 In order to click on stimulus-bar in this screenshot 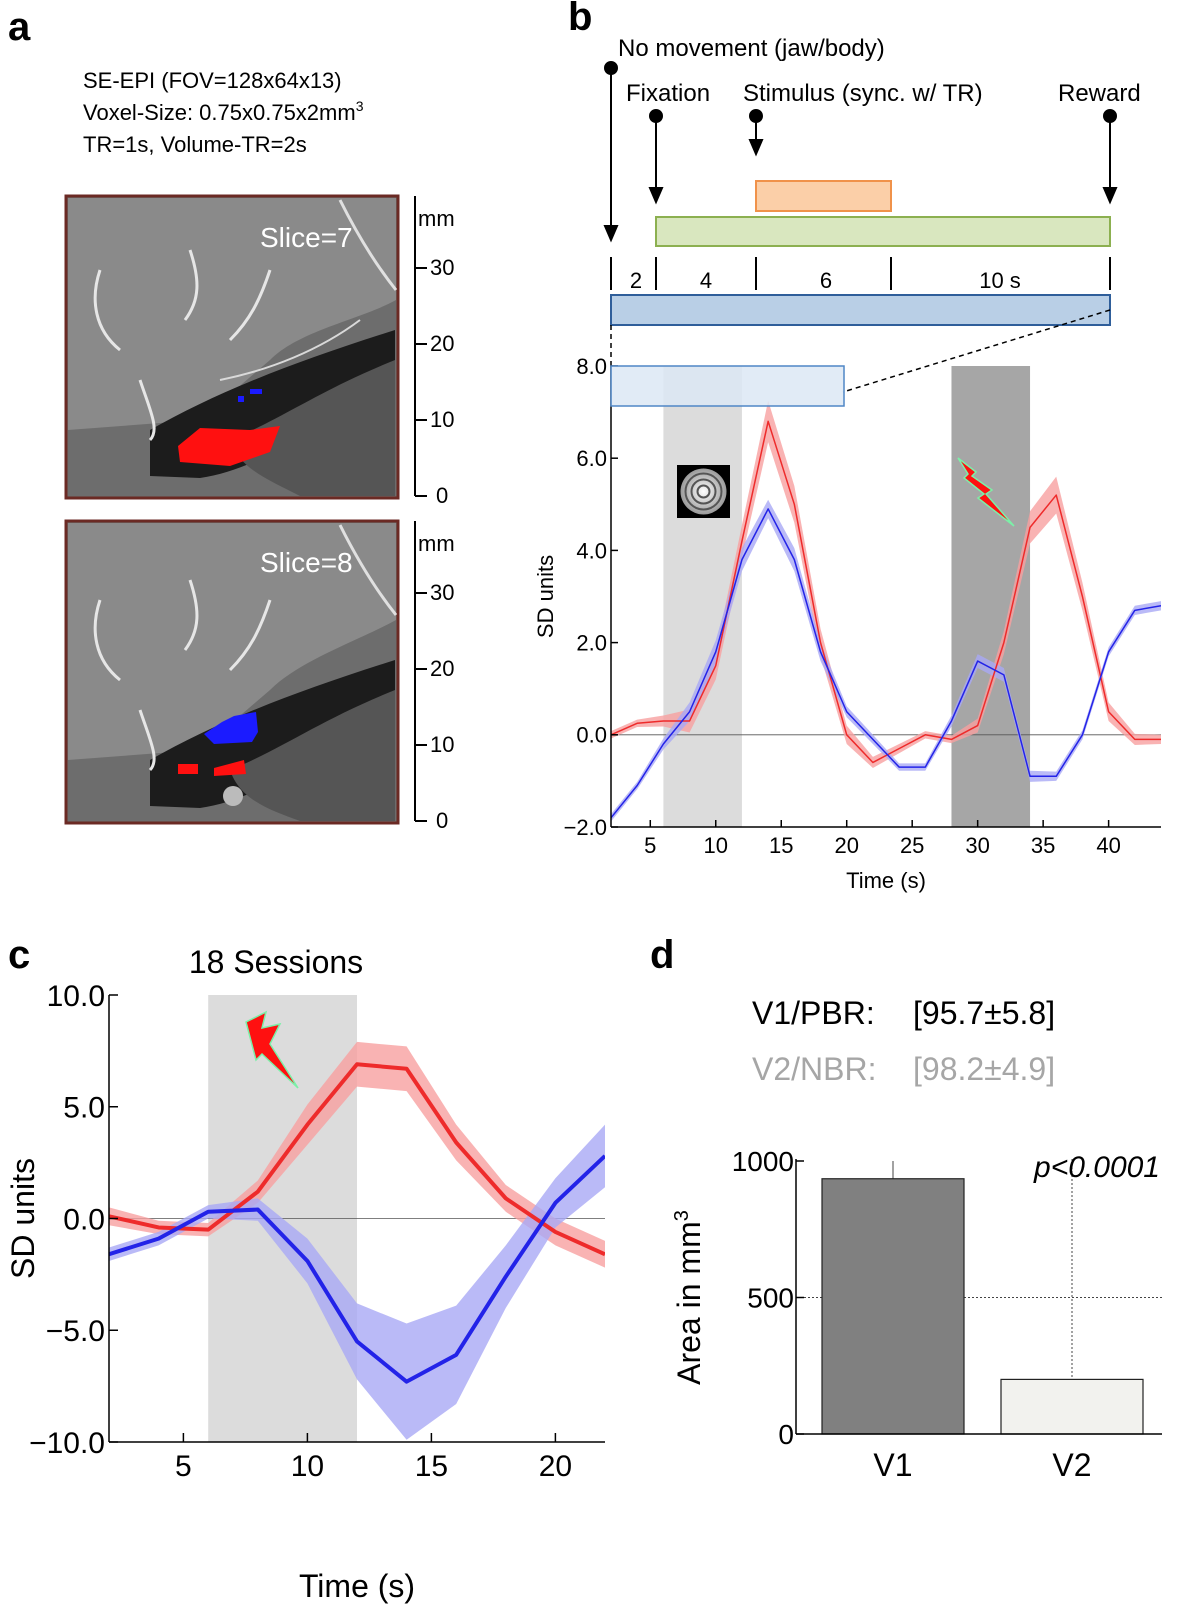, I will do `click(823, 196)`.